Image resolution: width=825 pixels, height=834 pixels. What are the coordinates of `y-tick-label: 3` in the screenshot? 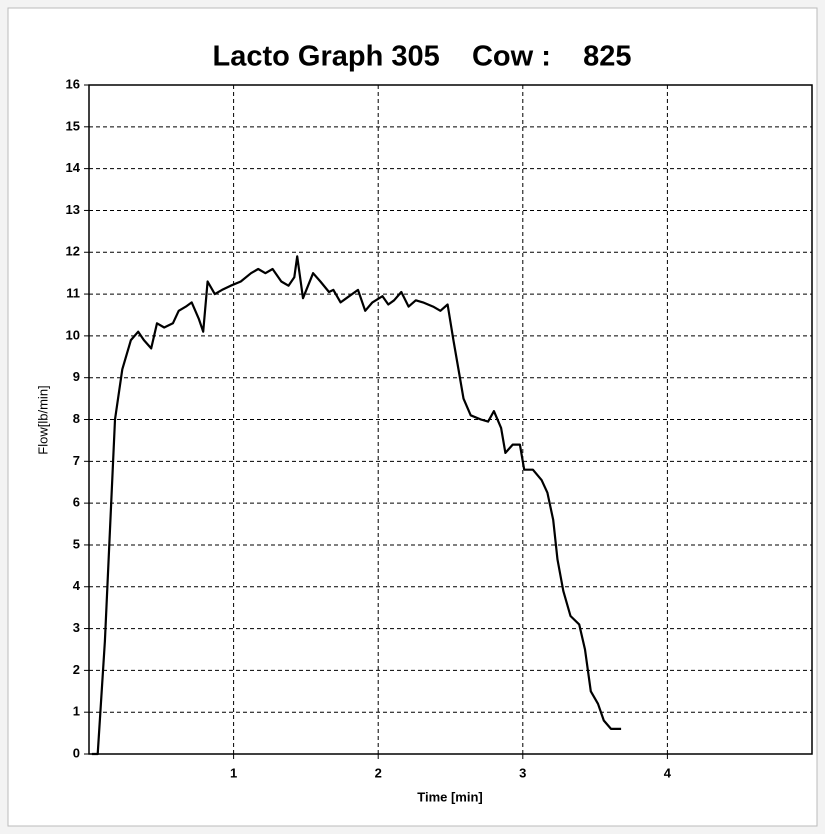 It's located at (76, 627).